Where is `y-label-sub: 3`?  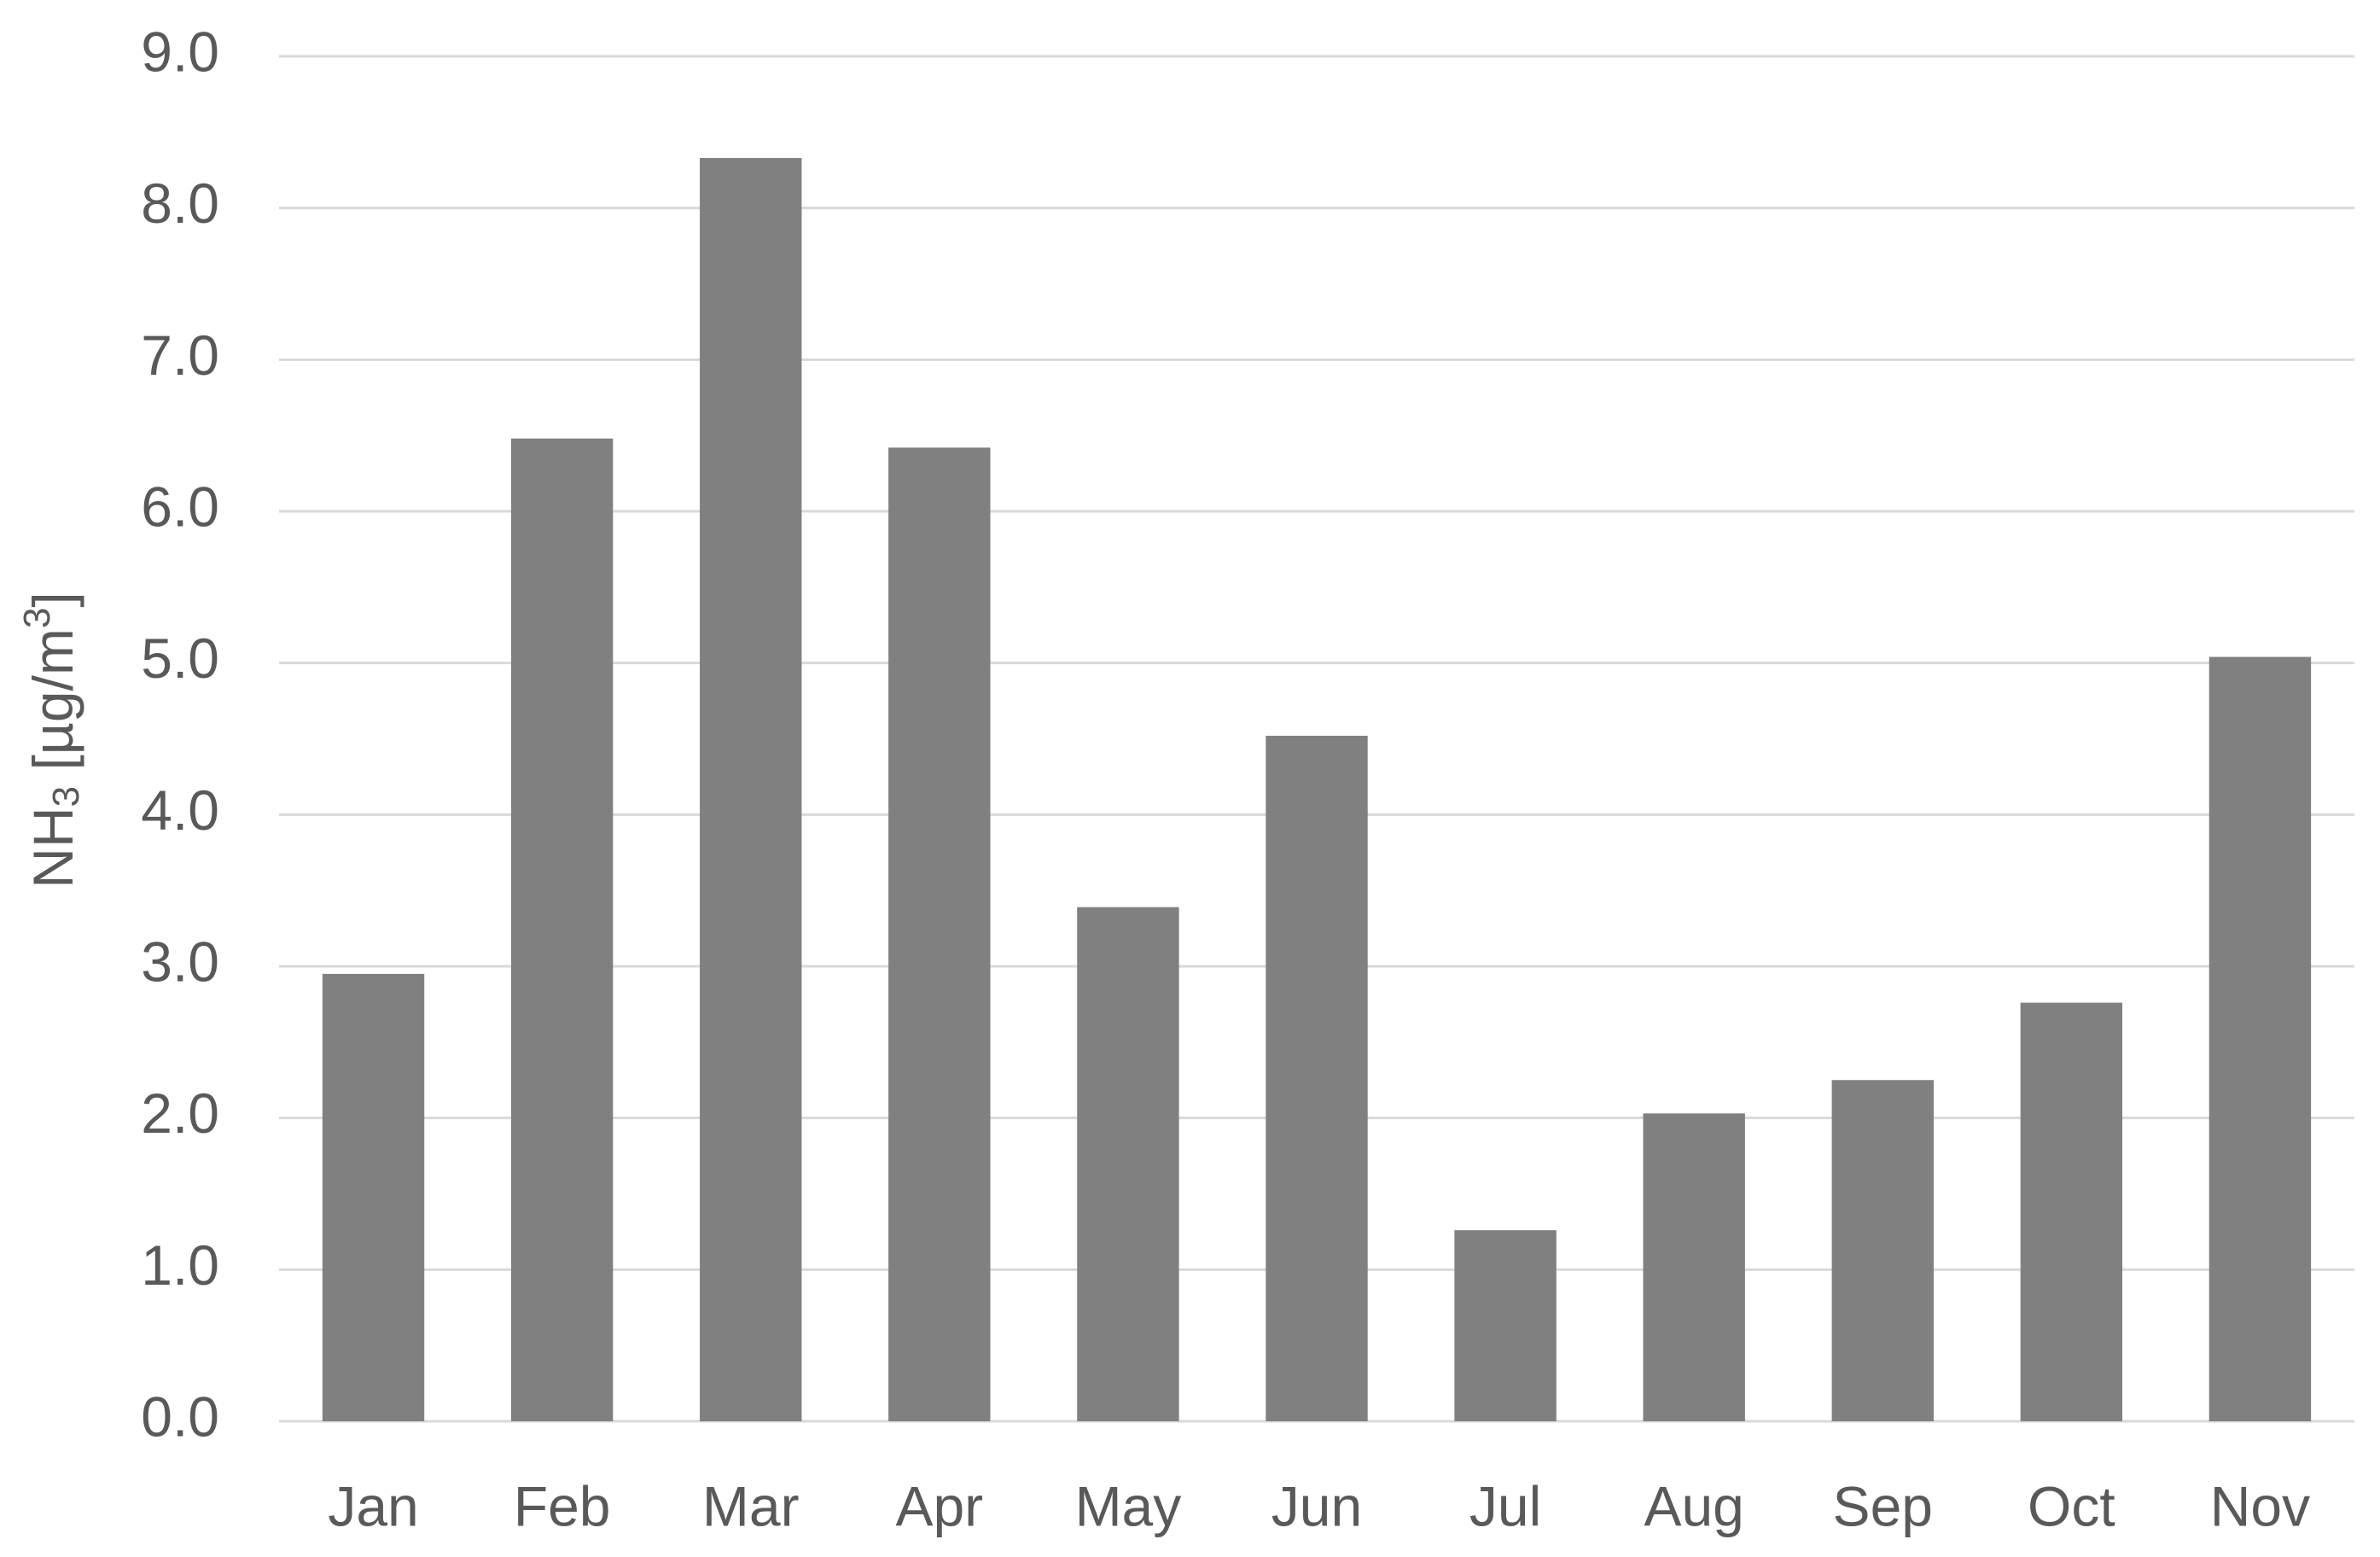
y-label-sub: 3 is located at coordinates (66, 796).